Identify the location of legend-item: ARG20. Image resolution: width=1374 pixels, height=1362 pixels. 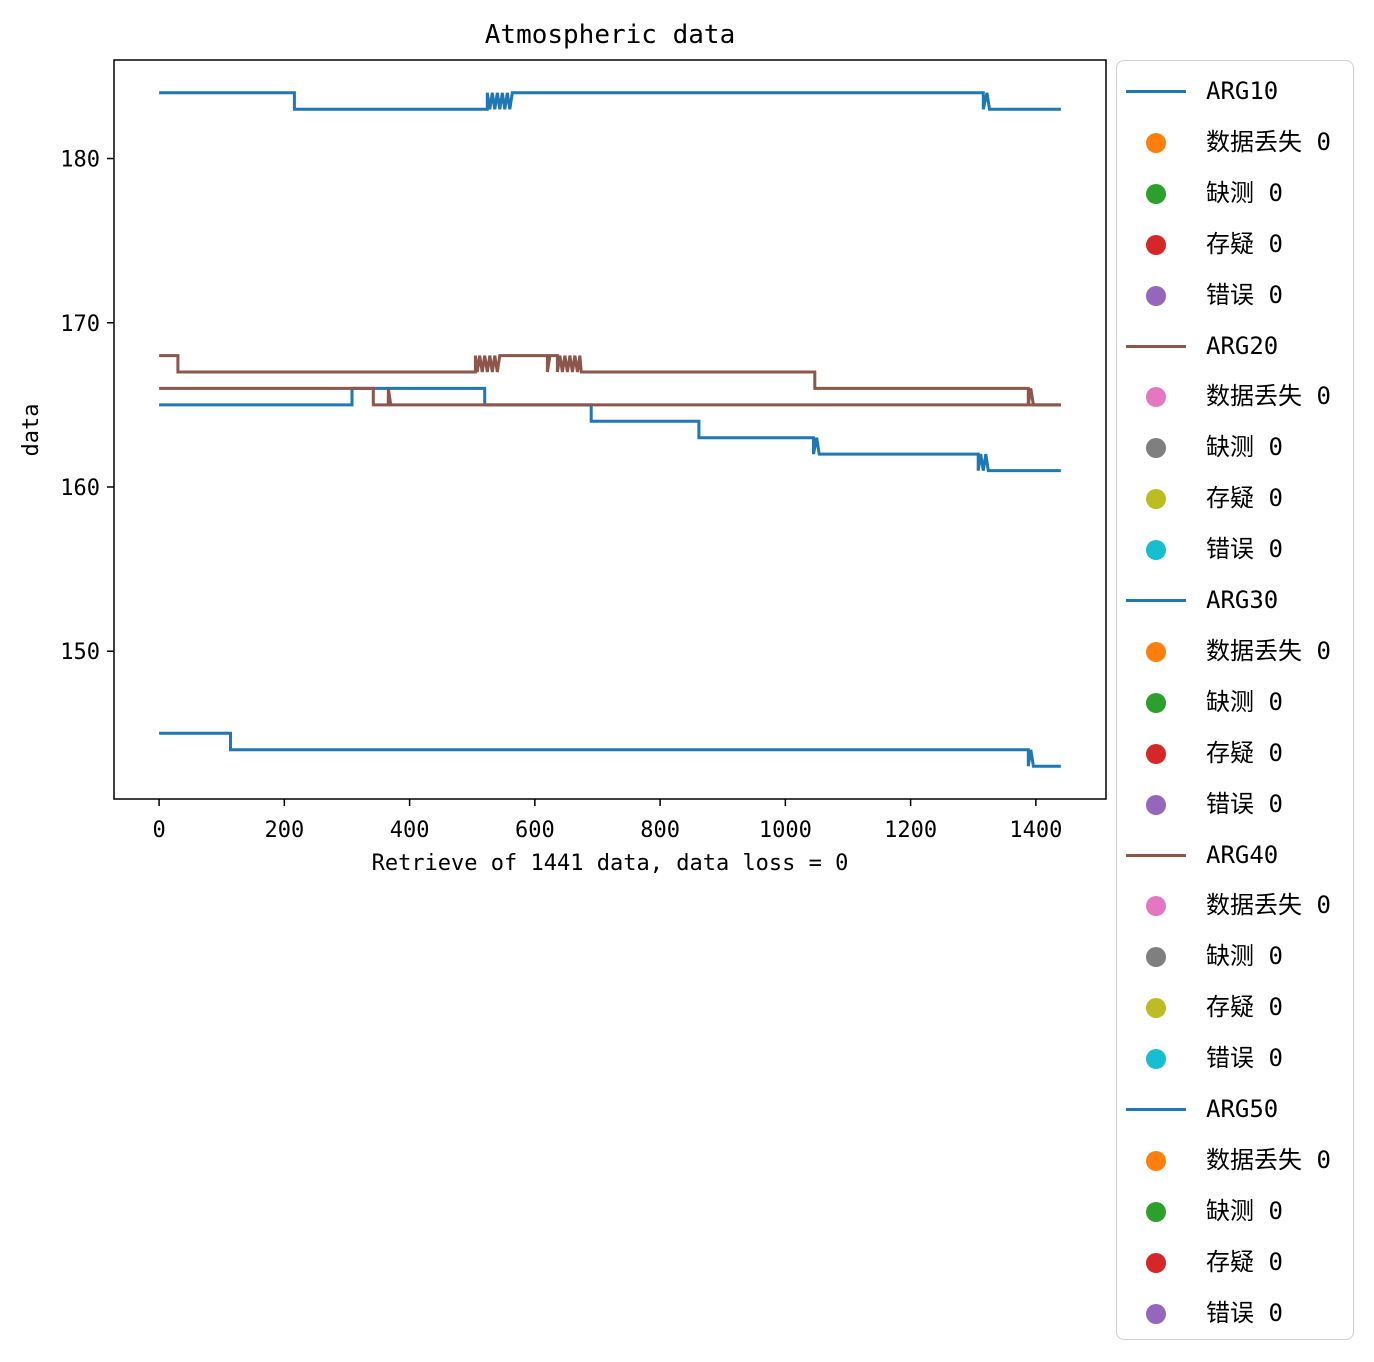
(1235, 347).